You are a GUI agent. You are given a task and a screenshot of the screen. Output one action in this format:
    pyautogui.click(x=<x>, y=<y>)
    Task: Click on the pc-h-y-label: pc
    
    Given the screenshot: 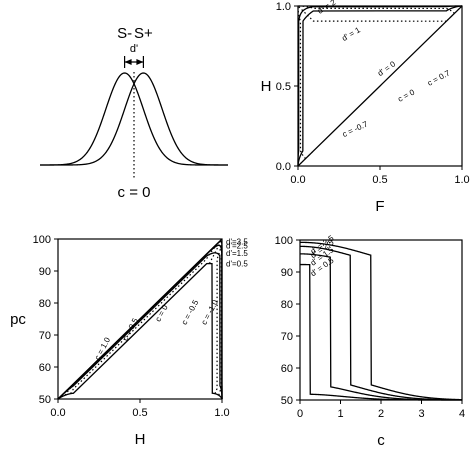 What is the action you would take?
    pyautogui.click(x=18, y=319)
    